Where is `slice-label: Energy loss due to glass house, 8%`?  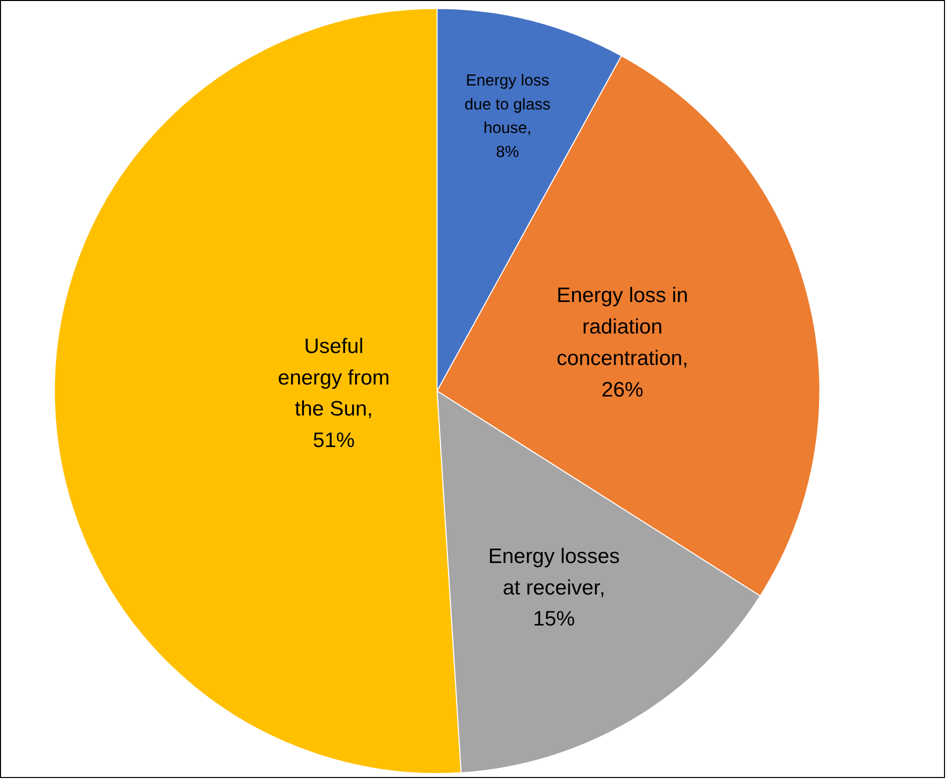
slice-label: Energy loss due to glass house, 8% is located at coordinates (507, 117).